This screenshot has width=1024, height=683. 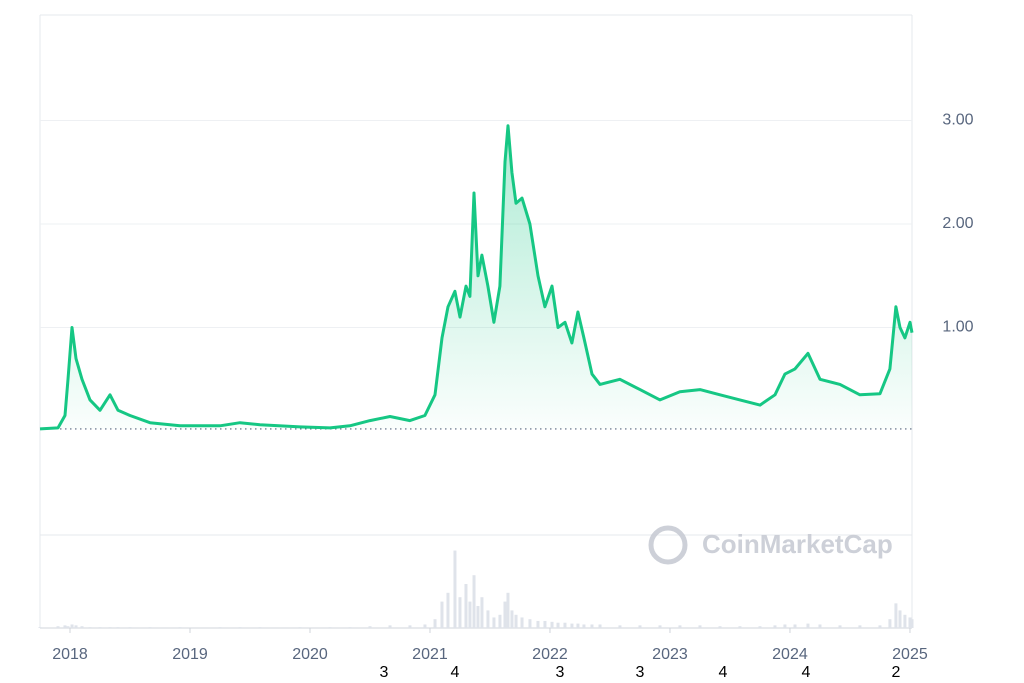 I want to click on x-tick-label: 2021, so click(x=430, y=654).